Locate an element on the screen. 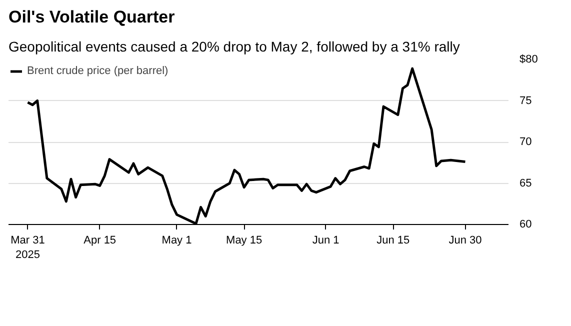 Image resolution: width=571 pixels, height=326 pixels. y-tick-label: $80 is located at coordinates (529, 60).